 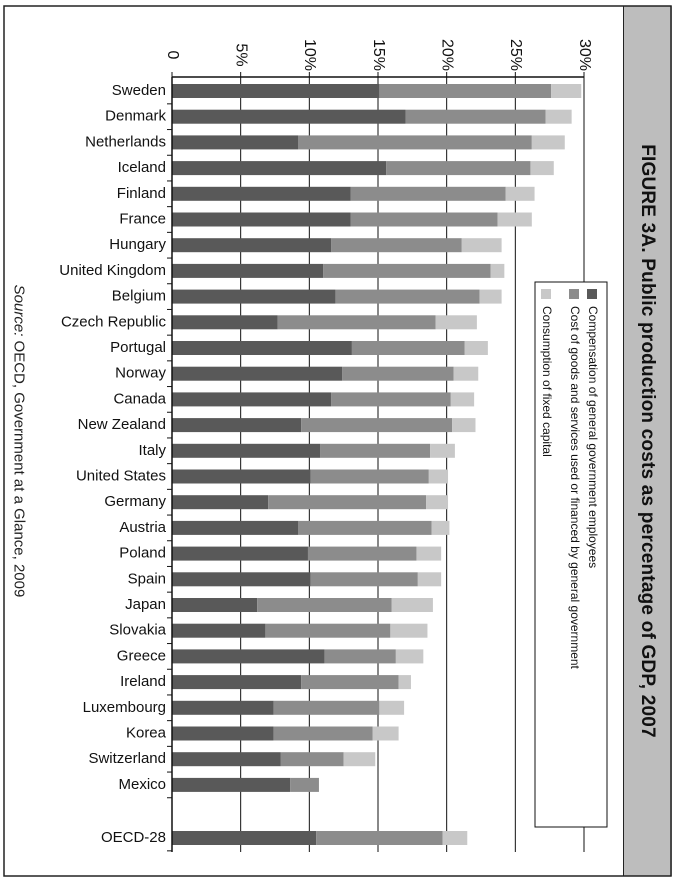 I want to click on category-label: Hungary, so click(x=137, y=244).